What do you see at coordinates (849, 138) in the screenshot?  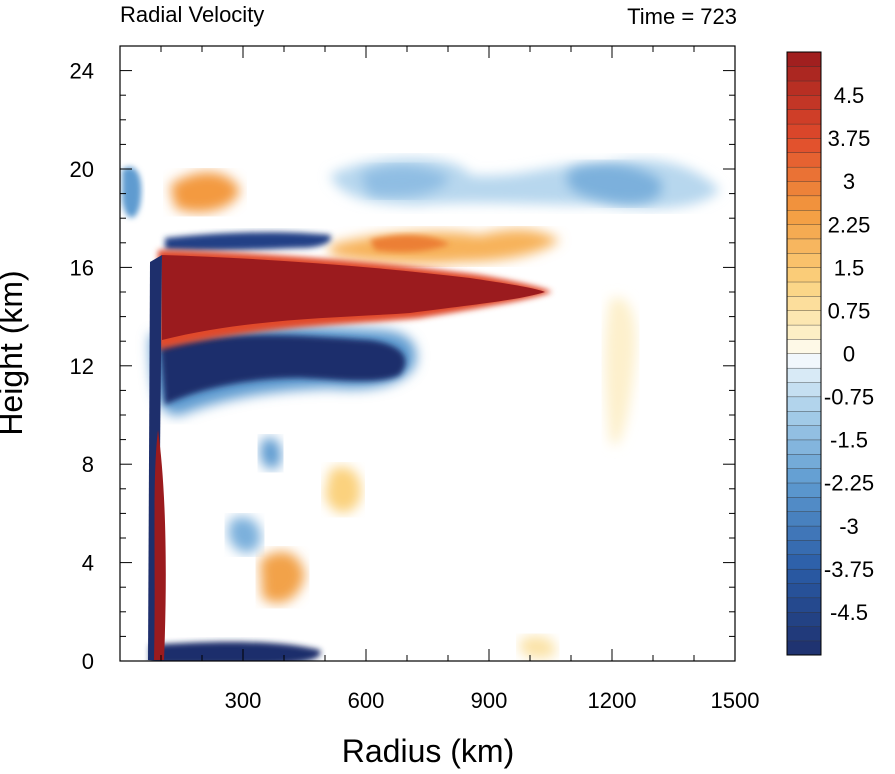 I see `colorbar-tick-label: 3.75` at bounding box center [849, 138].